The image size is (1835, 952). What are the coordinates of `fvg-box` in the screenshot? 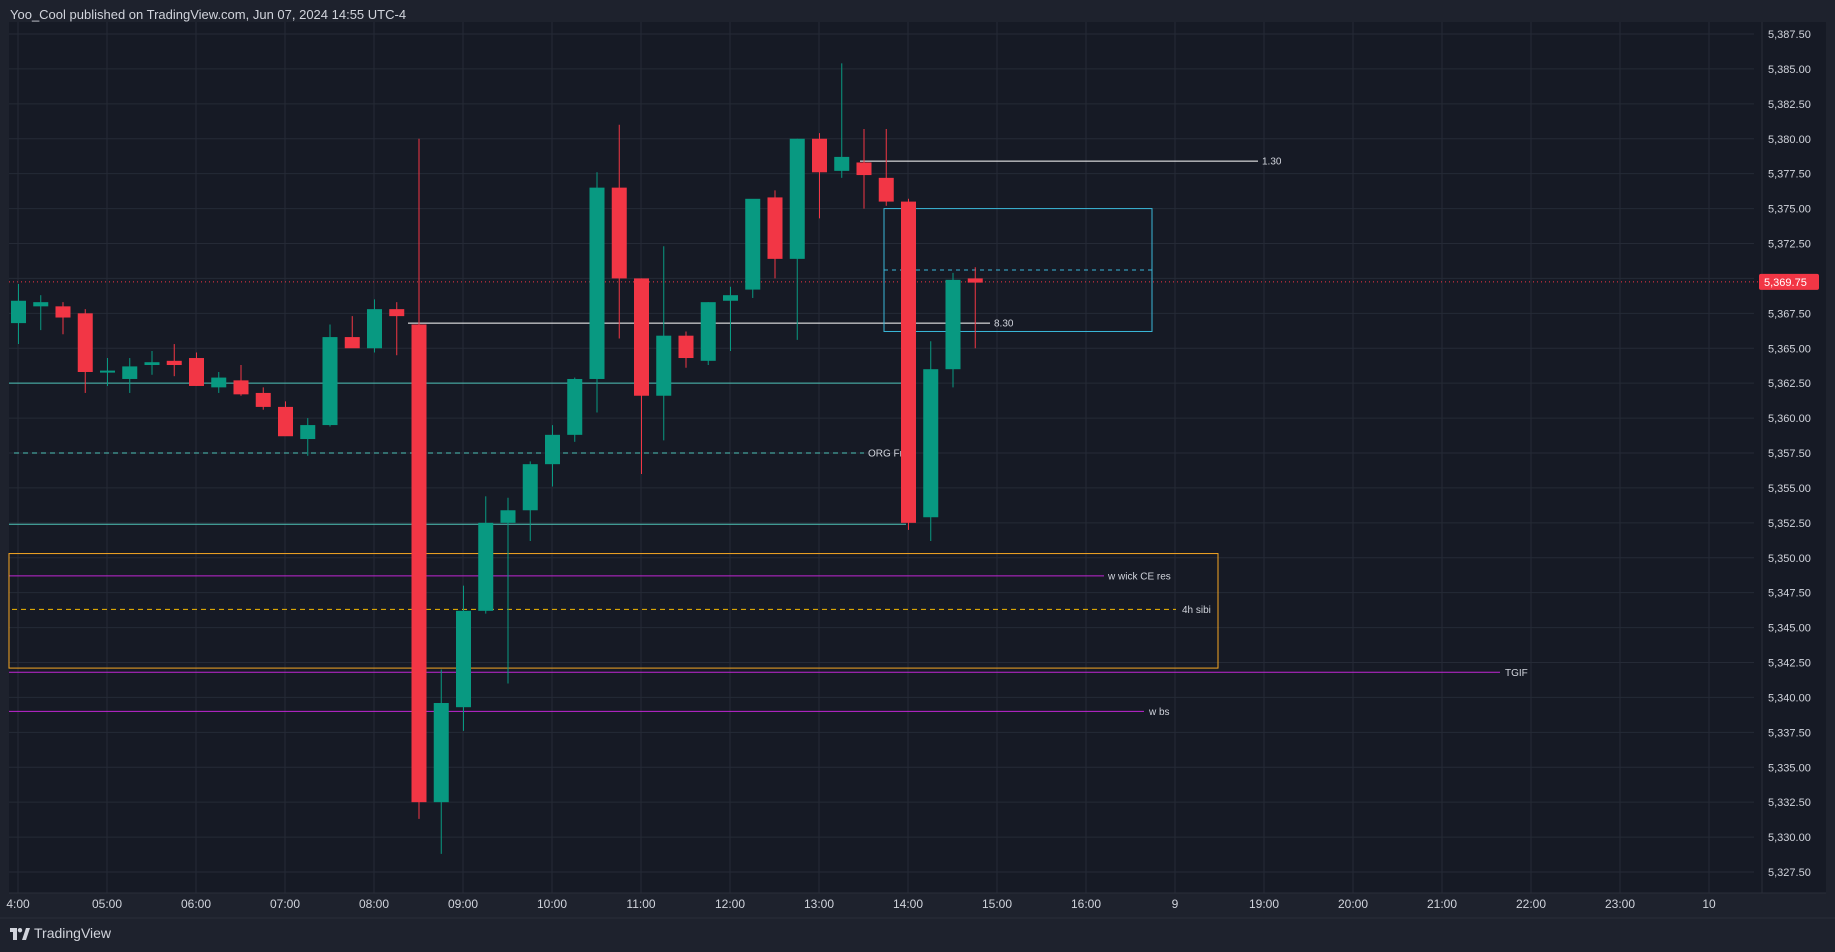 It's located at (613, 611).